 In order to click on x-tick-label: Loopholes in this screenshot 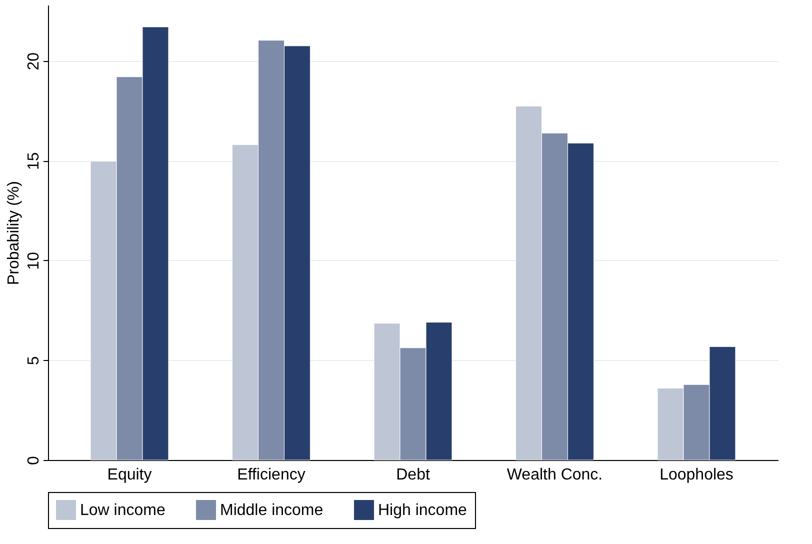, I will do `click(697, 475)`.